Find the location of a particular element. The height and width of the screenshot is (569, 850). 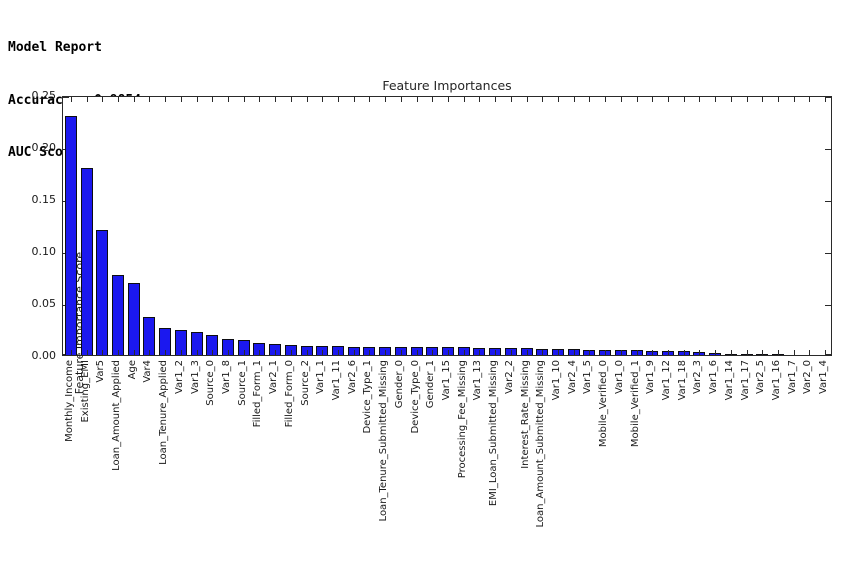

x-tick-label: Var2_3 is located at coordinates (697, 377).